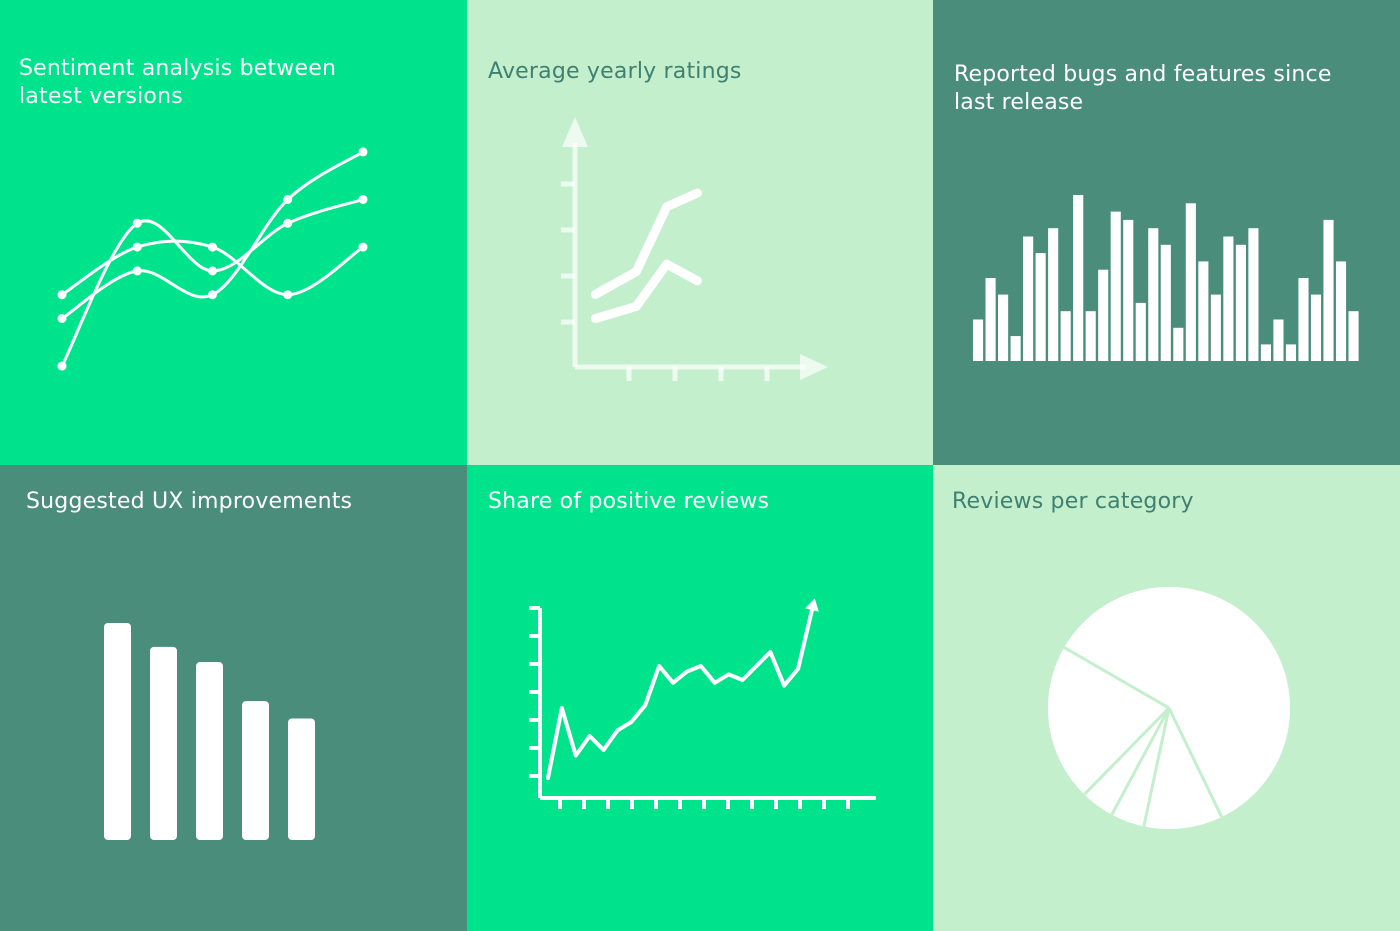 The image size is (1400, 931). I want to click on y-axis-arrow, so click(575, 132).